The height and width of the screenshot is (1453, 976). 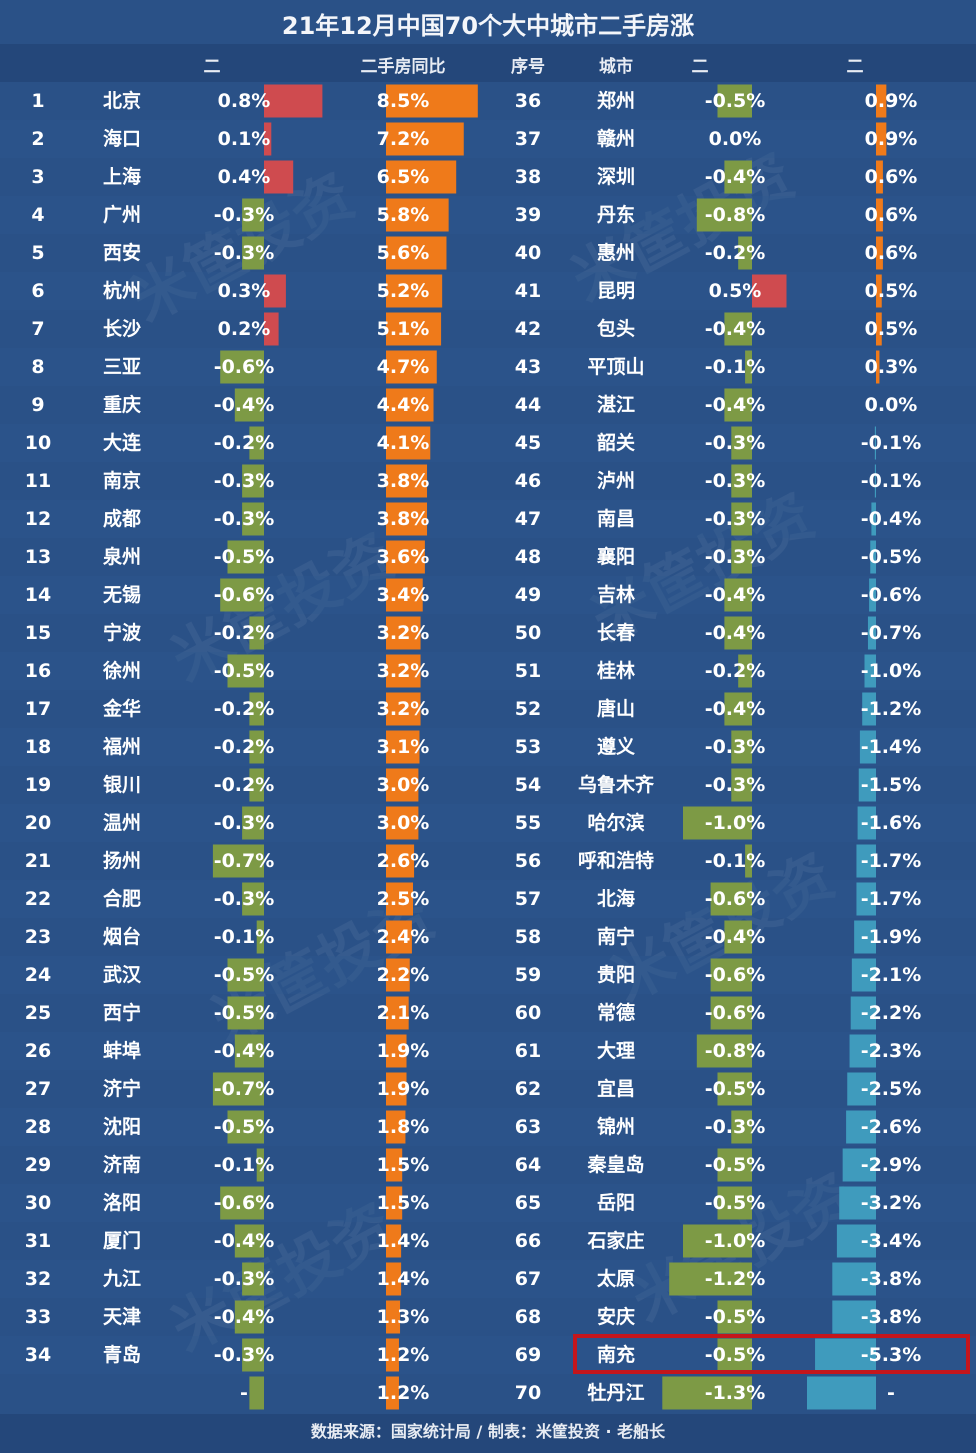 I want to click on city-label: 平顶山, so click(x=615, y=367).